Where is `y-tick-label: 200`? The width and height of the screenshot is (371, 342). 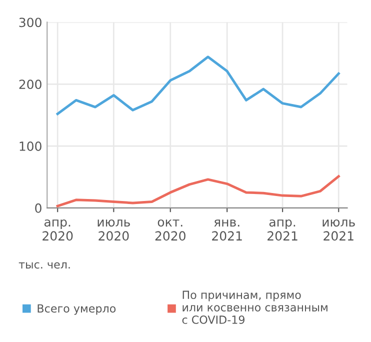
y-tick-label: 200 is located at coordinates (30, 85).